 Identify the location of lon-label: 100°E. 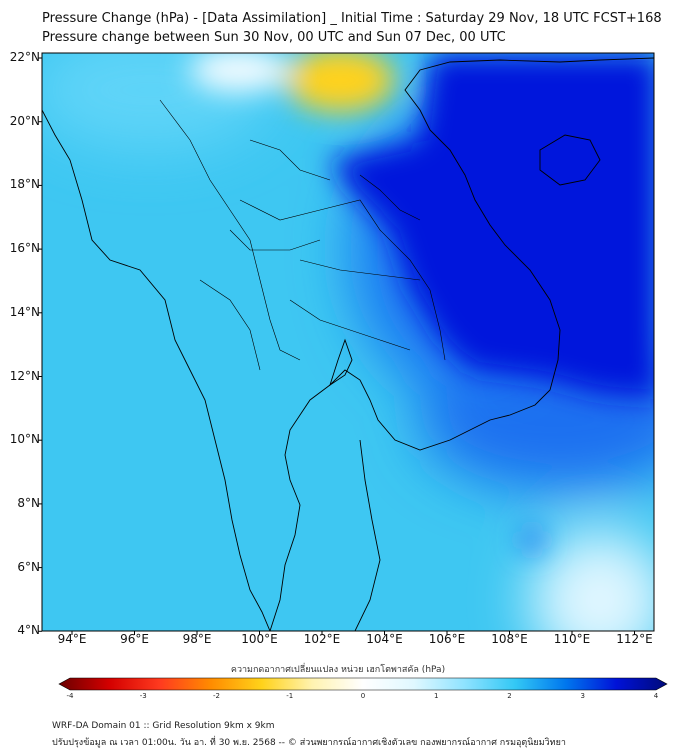
(259, 639).